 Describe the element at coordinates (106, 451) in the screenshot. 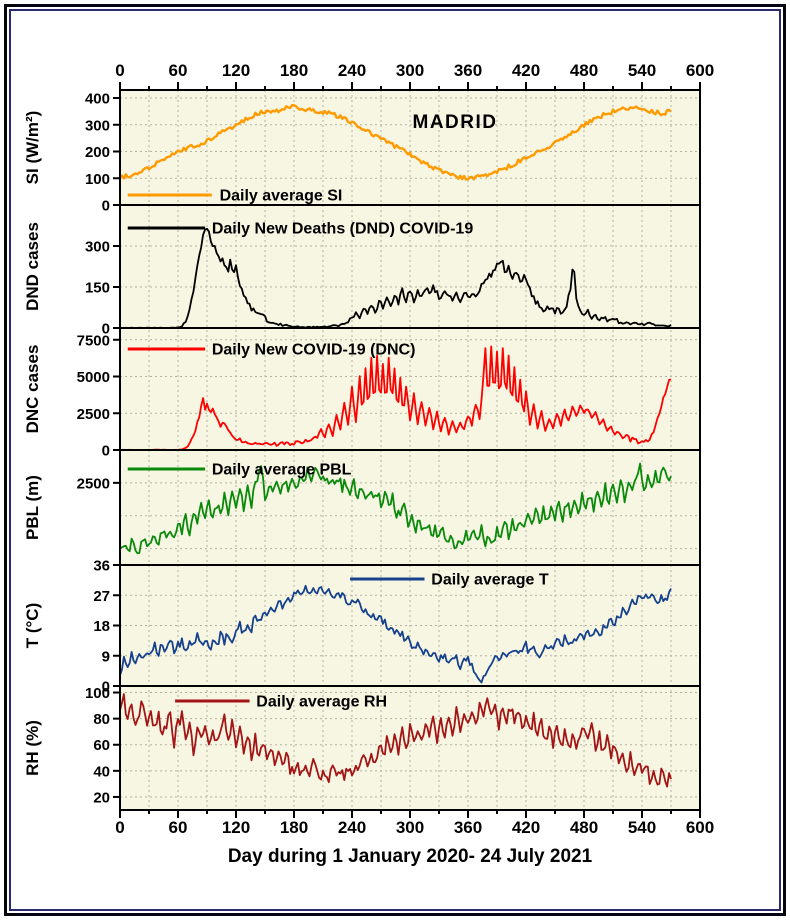

I see `y-tick-label-dnc: 0` at that location.